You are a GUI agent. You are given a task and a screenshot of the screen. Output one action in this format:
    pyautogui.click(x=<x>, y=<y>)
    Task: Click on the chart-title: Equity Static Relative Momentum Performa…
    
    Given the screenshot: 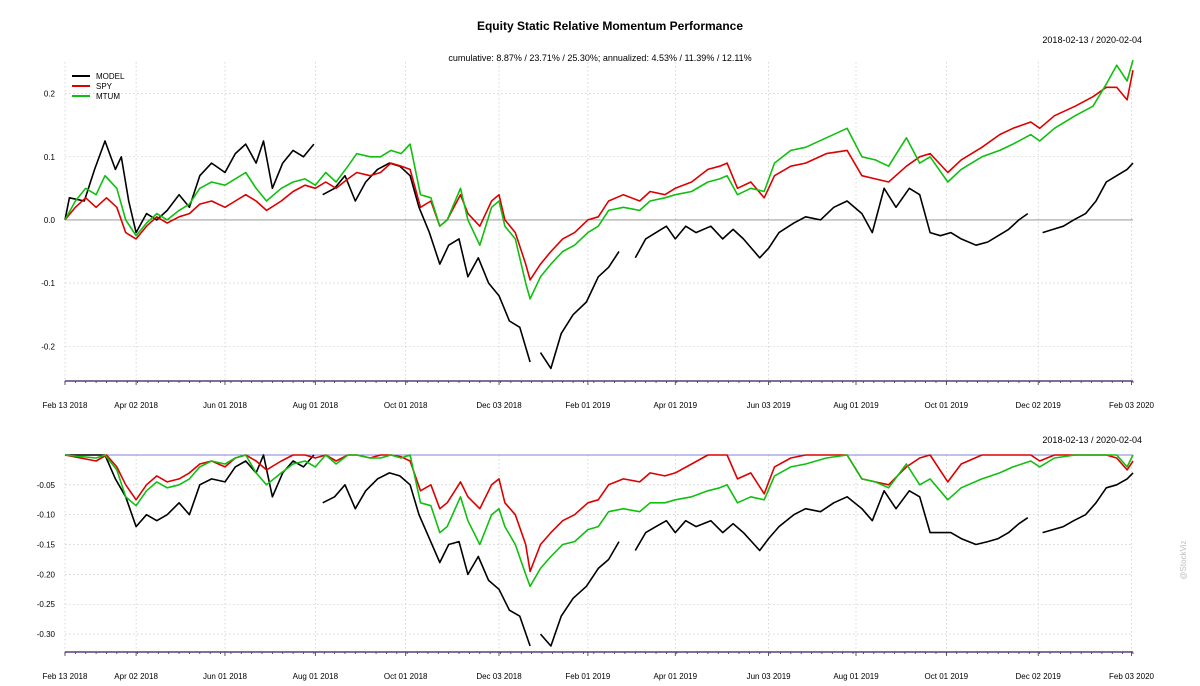 What is the action you would take?
    pyautogui.click(x=610, y=26)
    